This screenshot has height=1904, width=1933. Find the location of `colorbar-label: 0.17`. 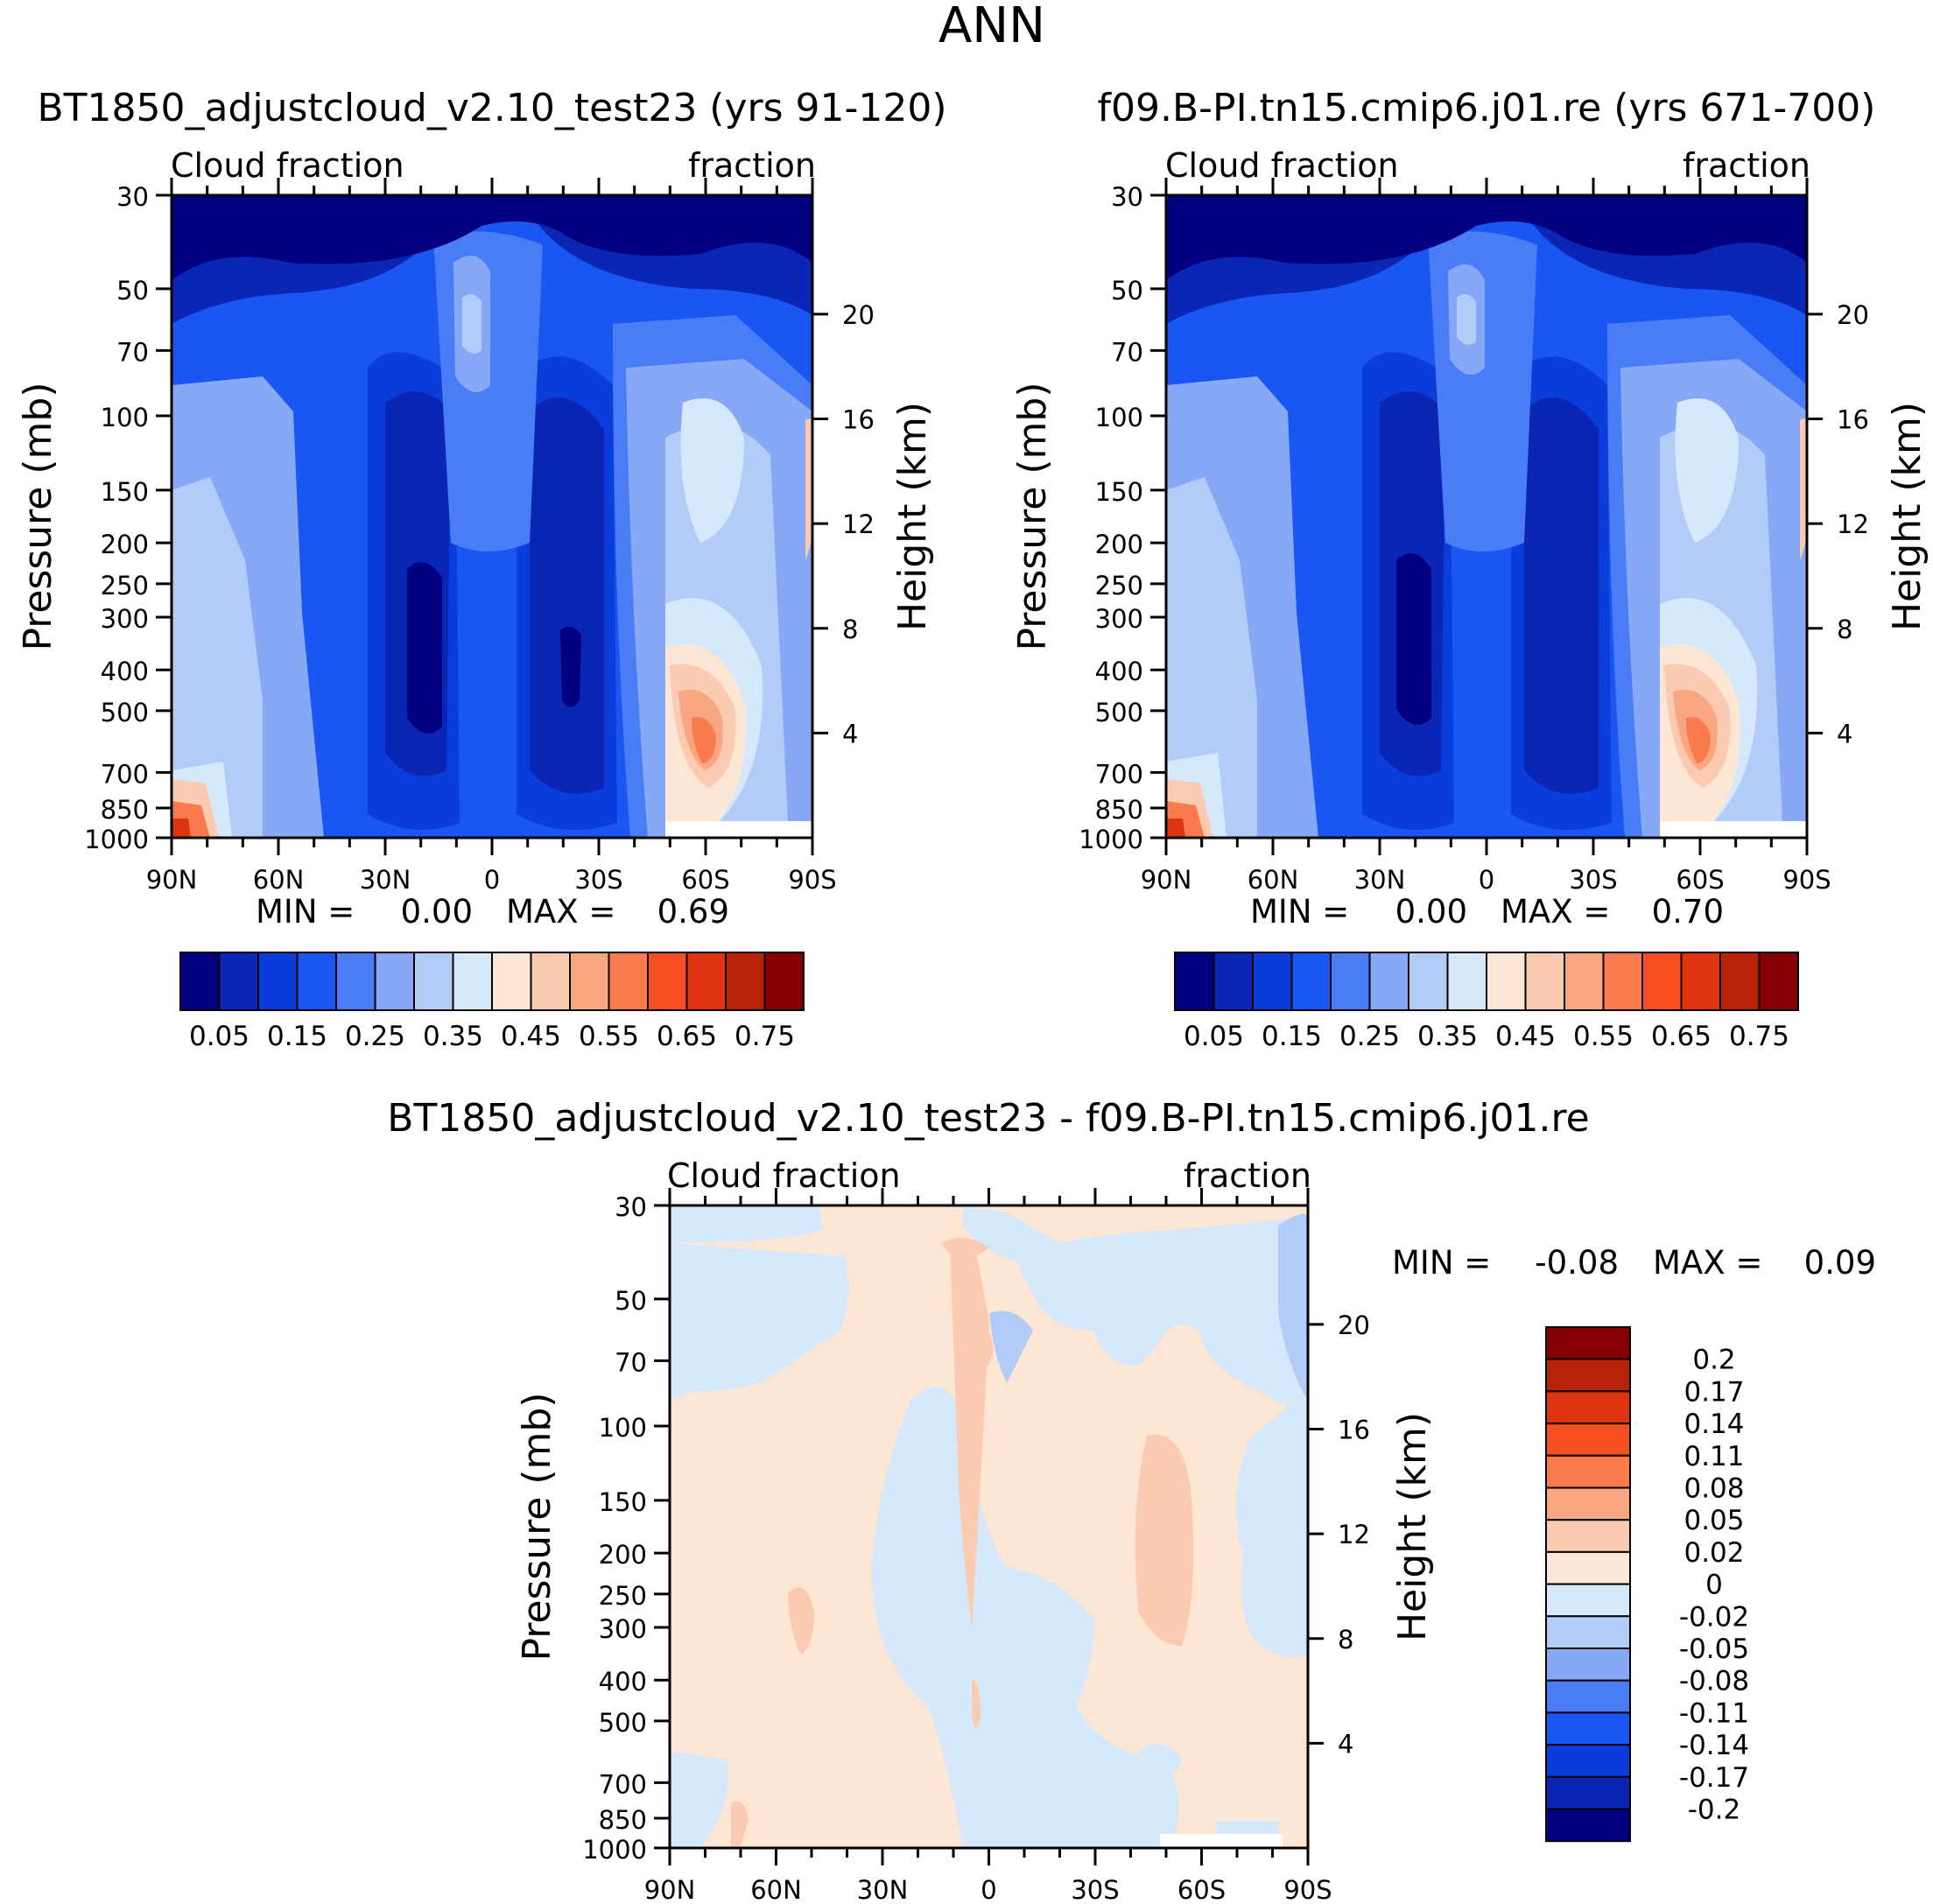

colorbar-label: 0.17 is located at coordinates (1713, 1392).